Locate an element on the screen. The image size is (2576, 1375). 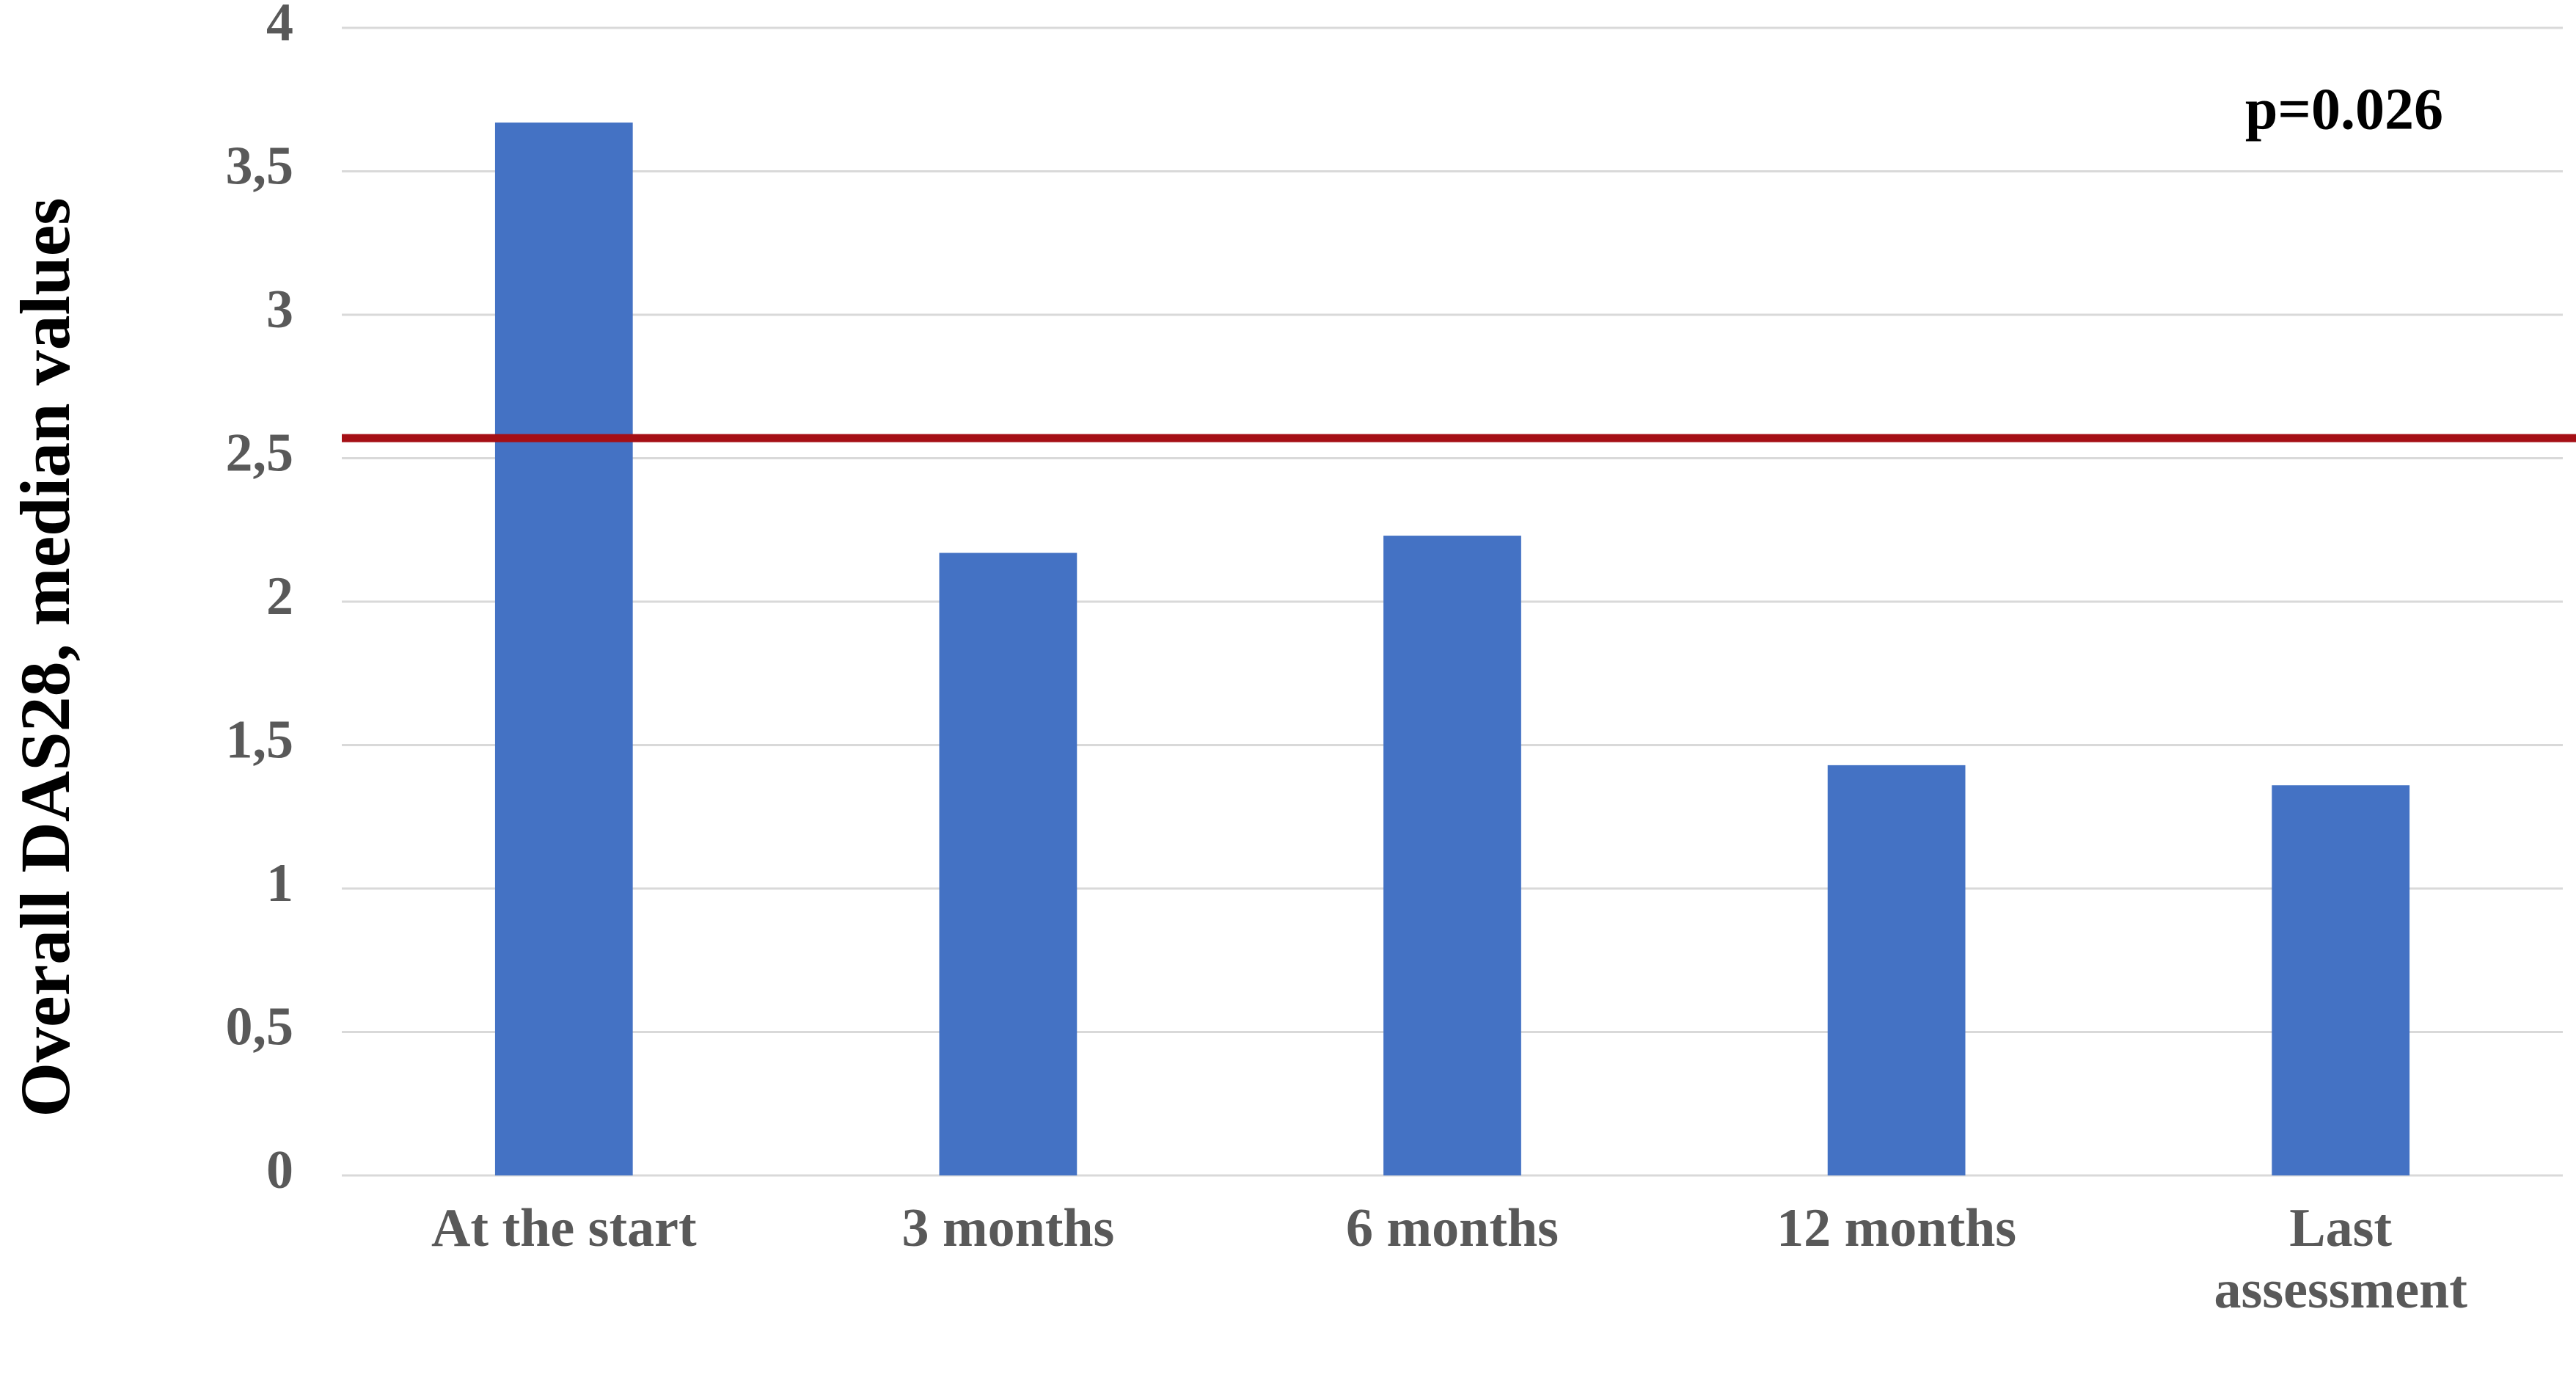
y-tick-label: 4 is located at coordinates (279, 26).